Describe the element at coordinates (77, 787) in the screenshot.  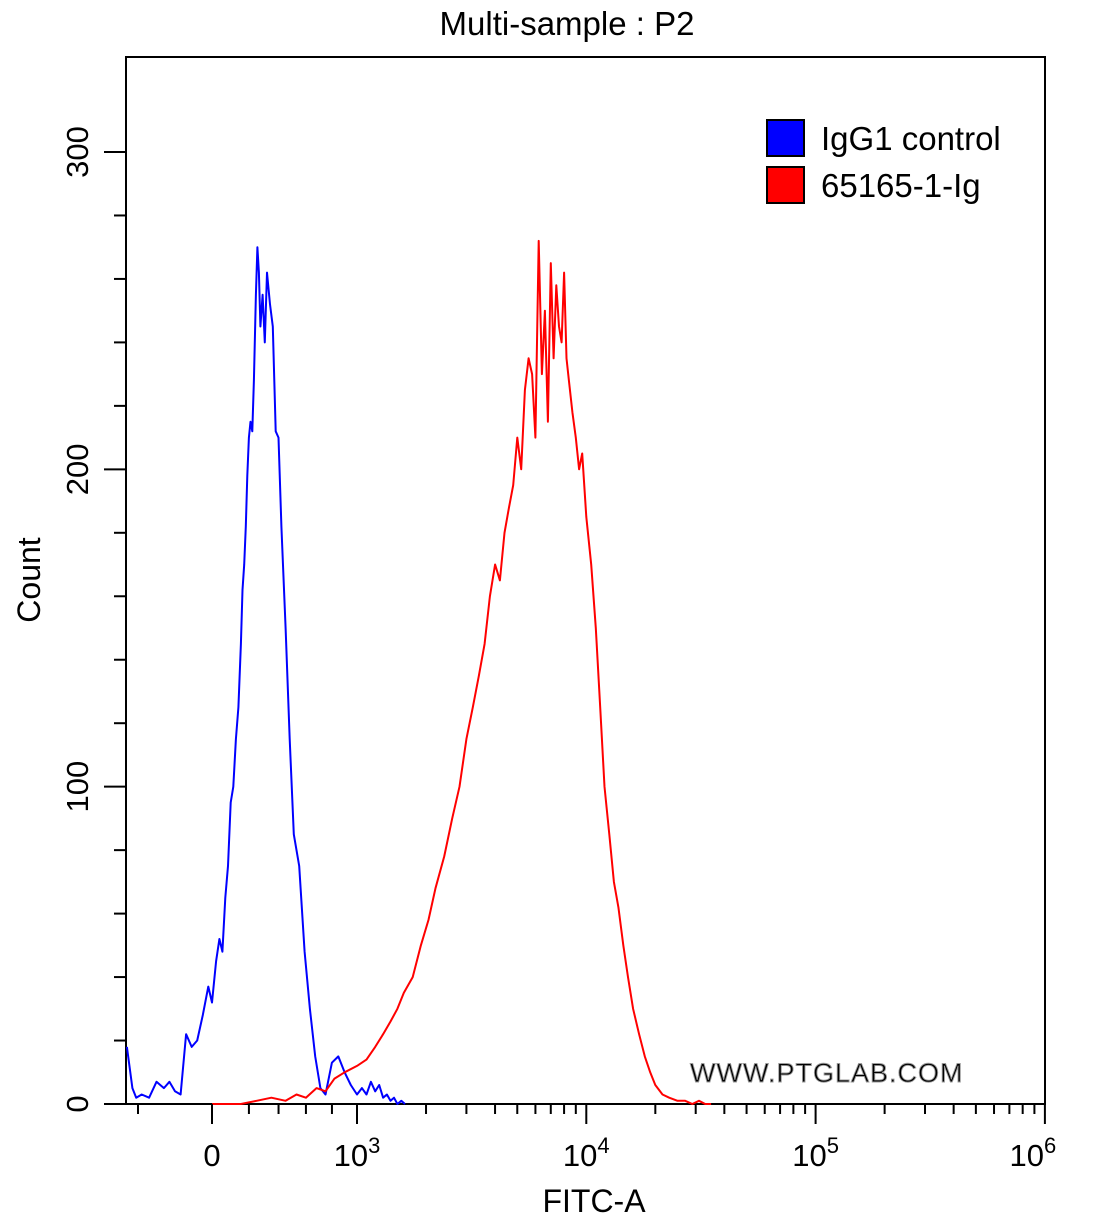
I see `y-tick-label: 100` at that location.